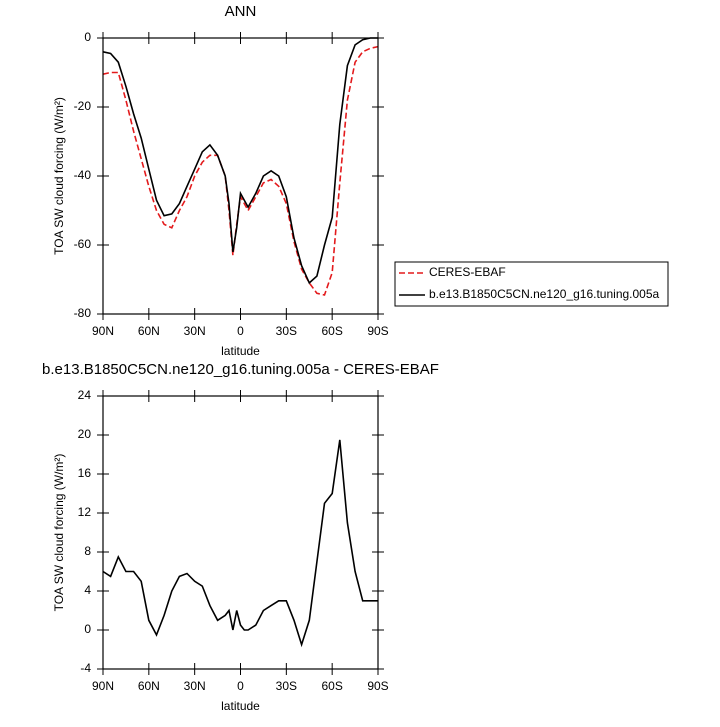 Image resolution: width=720 pixels, height=727 pixels. I want to click on y-tick-label: -40, so click(83, 175).